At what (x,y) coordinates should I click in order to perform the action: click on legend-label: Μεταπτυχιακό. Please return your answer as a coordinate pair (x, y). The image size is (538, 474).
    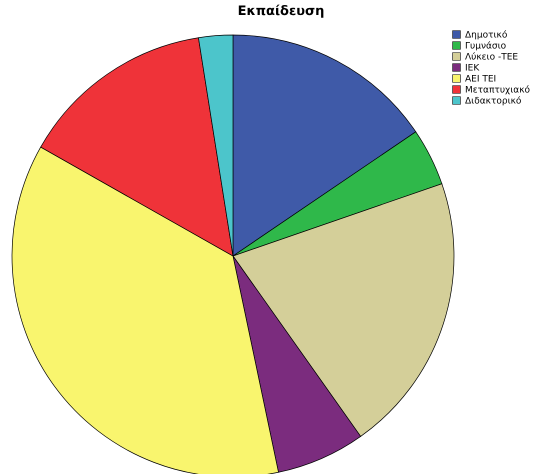
    Looking at the image, I should click on (498, 90).